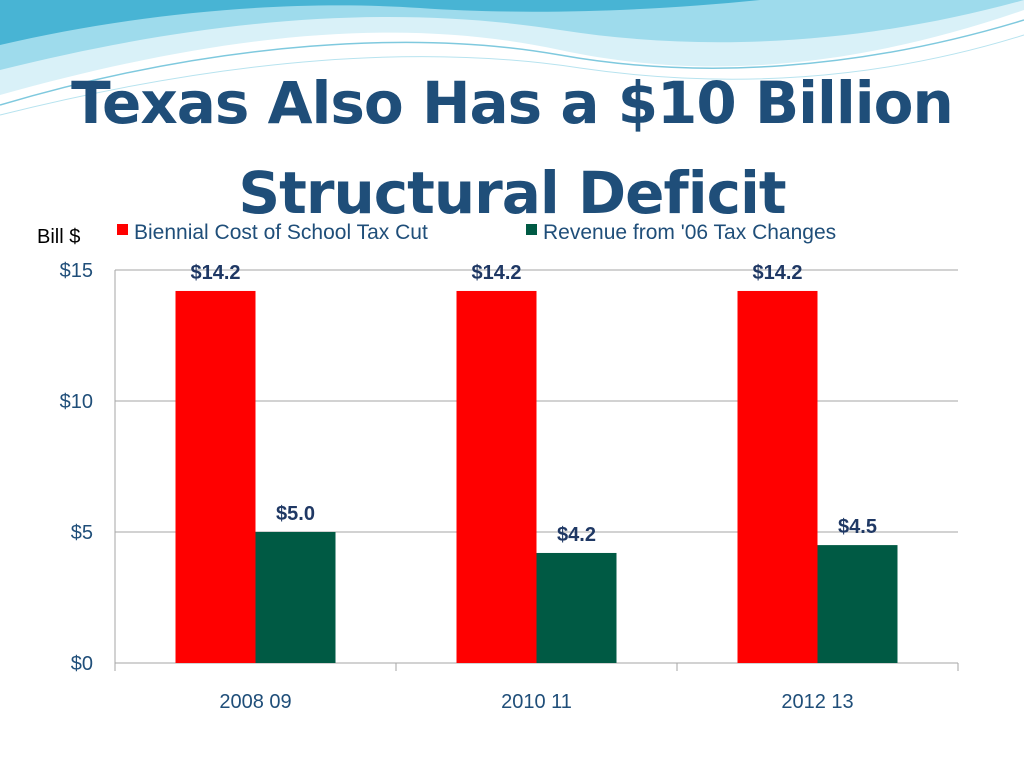 This screenshot has height=768, width=1024. What do you see at coordinates (512, 193) in the screenshot?
I see `slide-title-line-2: Structural Deficit` at bounding box center [512, 193].